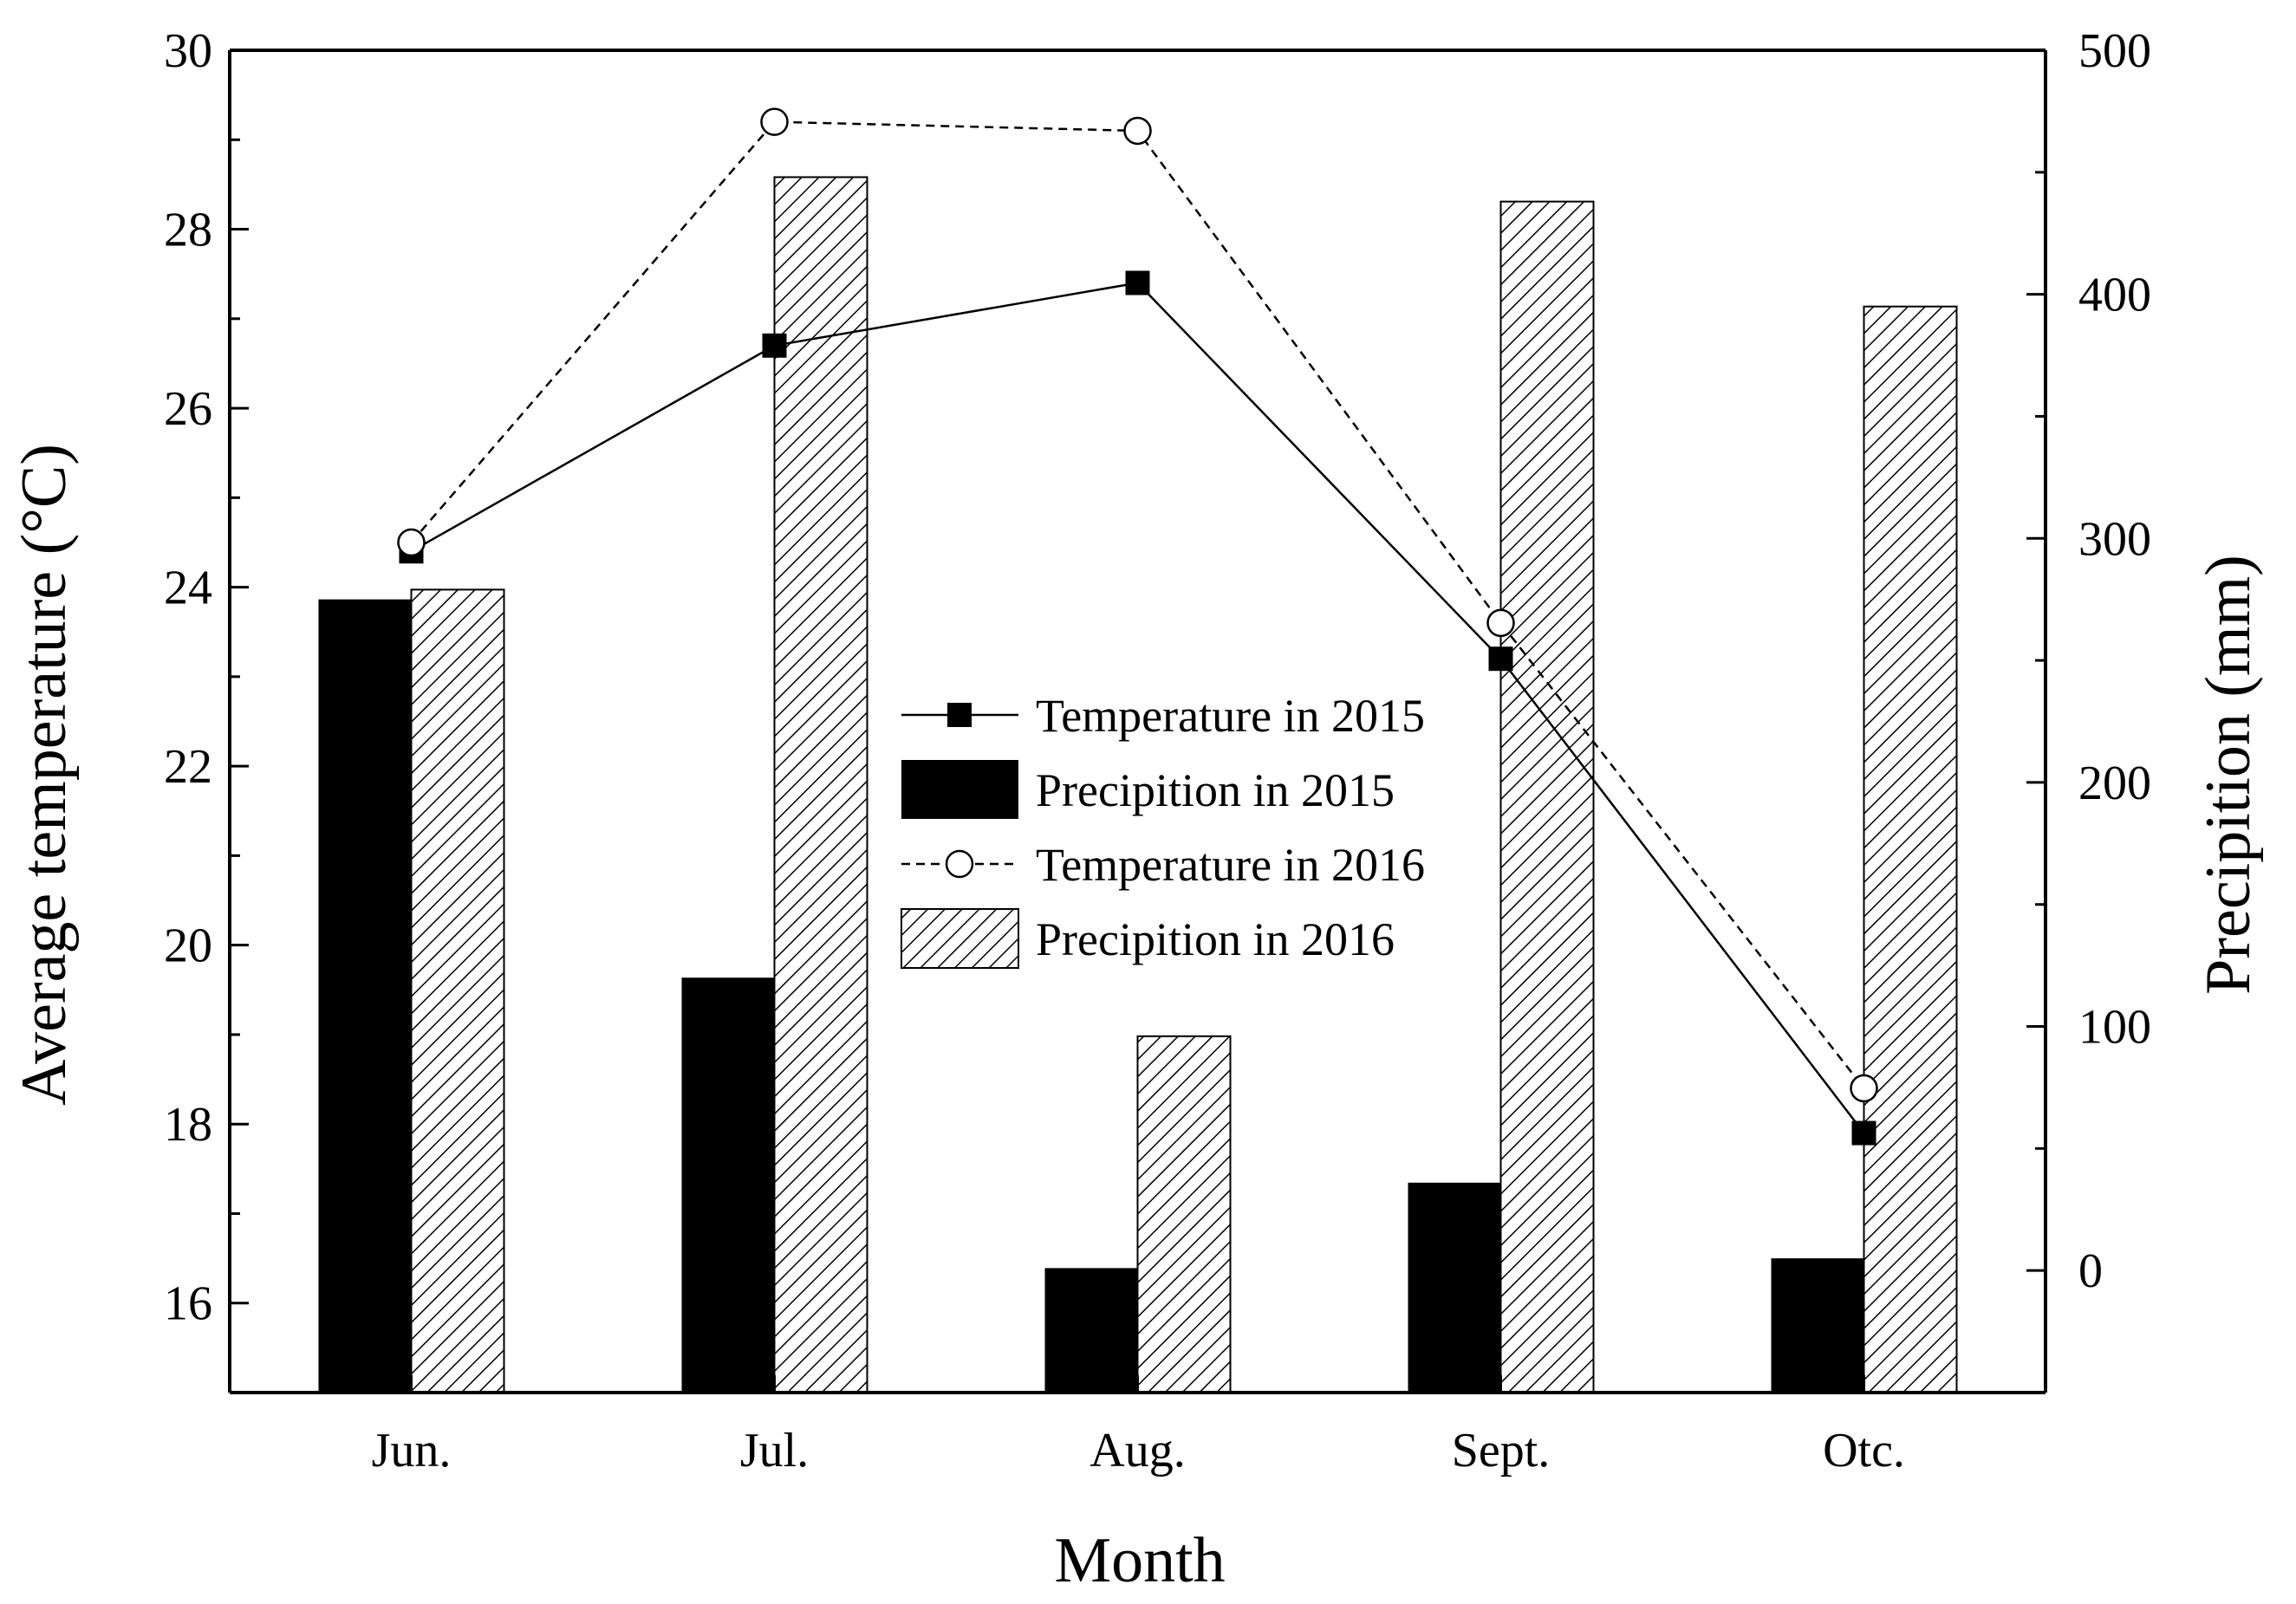 The height and width of the screenshot is (1604, 2296). Describe the element at coordinates (188, 409) in the screenshot. I see `y-tick-label-26: 26` at that location.